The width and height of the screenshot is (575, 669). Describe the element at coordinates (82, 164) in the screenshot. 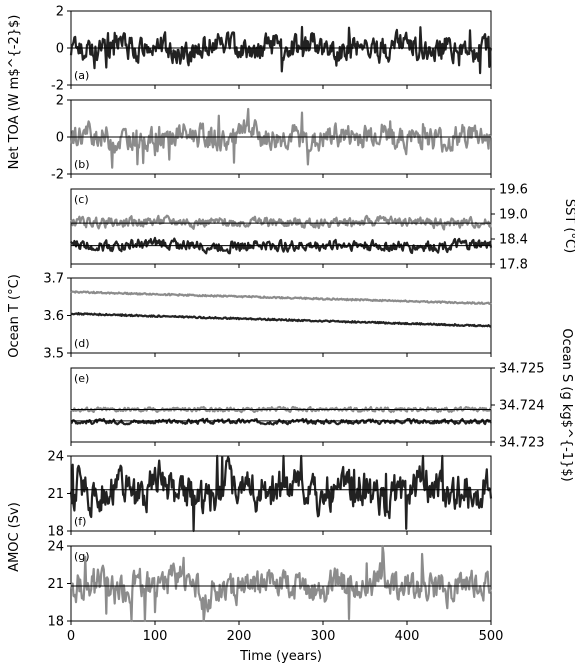

I see `panel-label-b: (b)` at that location.